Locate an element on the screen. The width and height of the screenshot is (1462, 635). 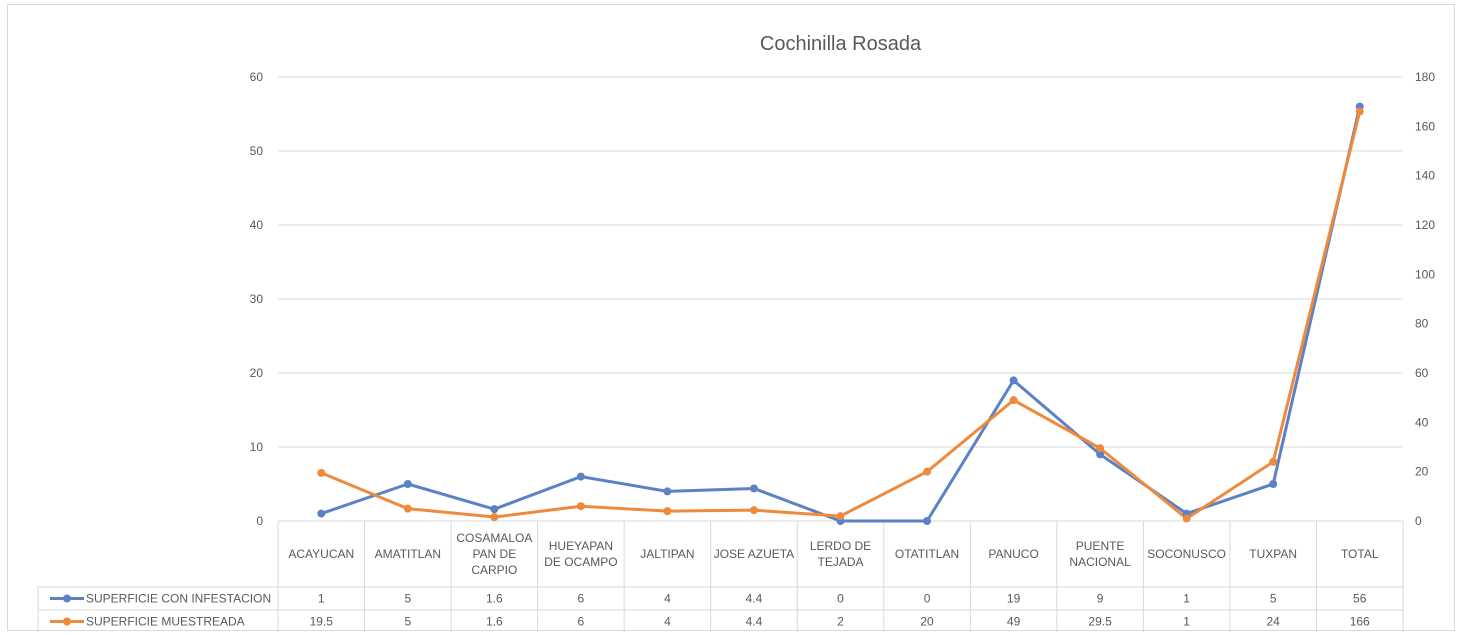
y-right-tick-label: 160 is located at coordinates (1425, 126).